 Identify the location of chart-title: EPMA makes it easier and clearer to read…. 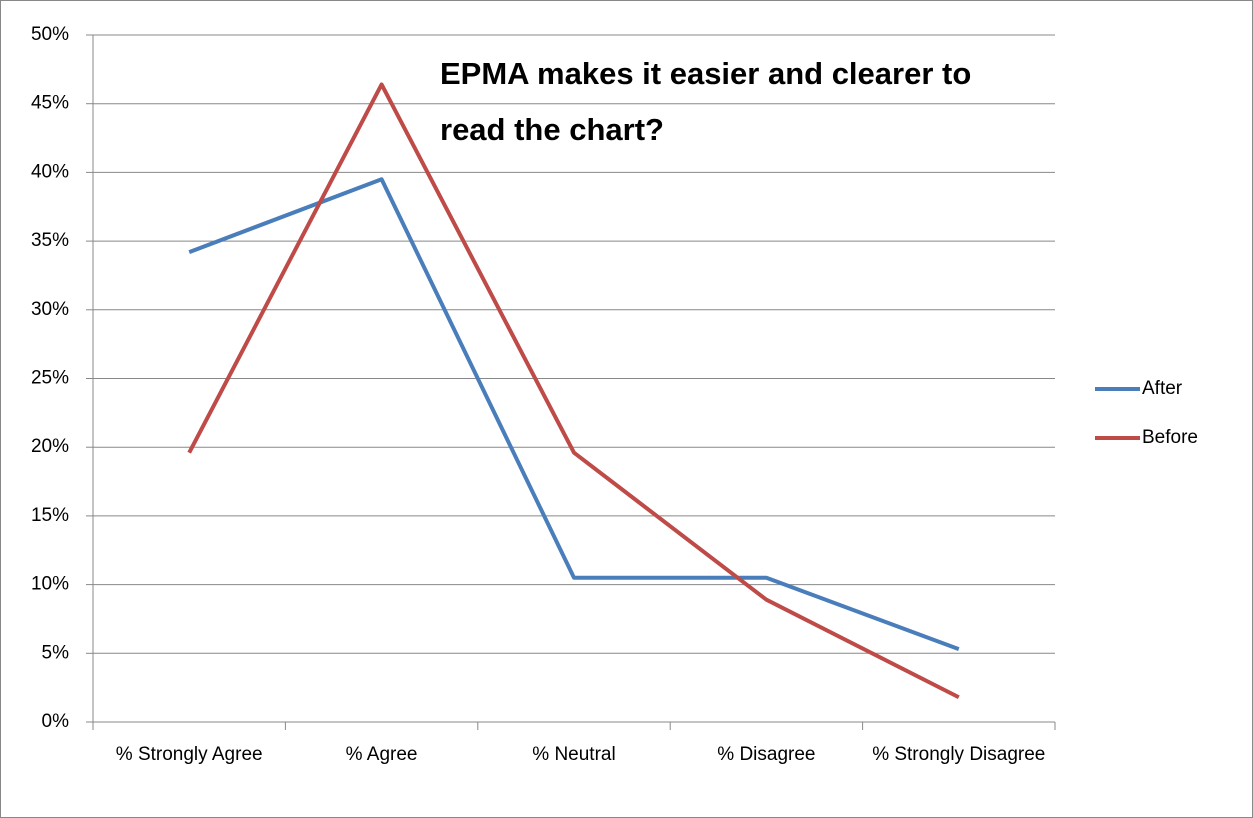
(706, 101).